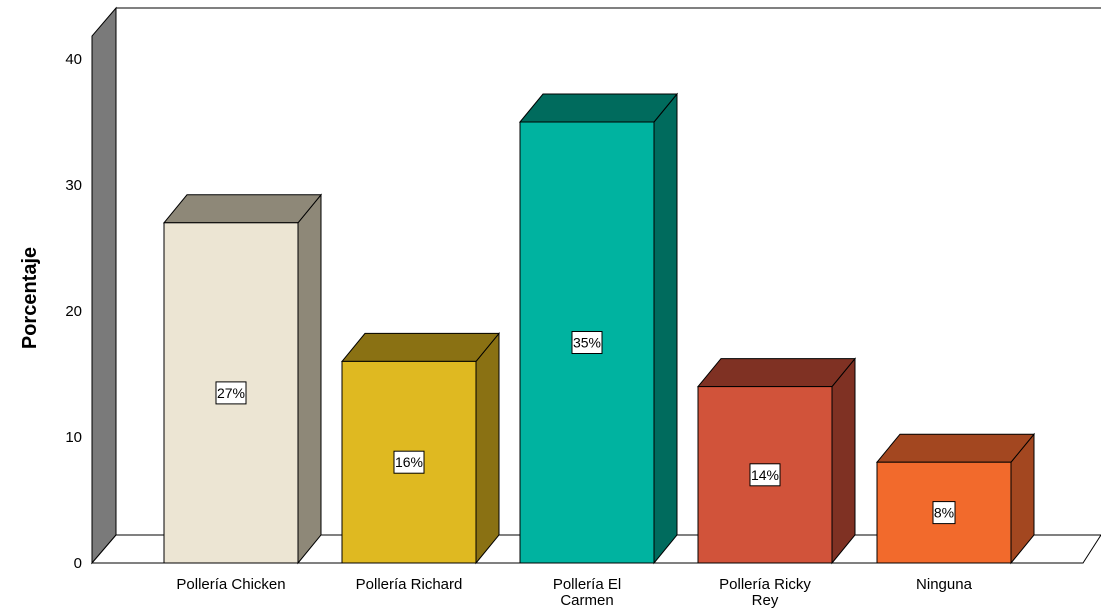  Describe the element at coordinates (776, 461) in the screenshot. I see `bar: 14%` at that location.